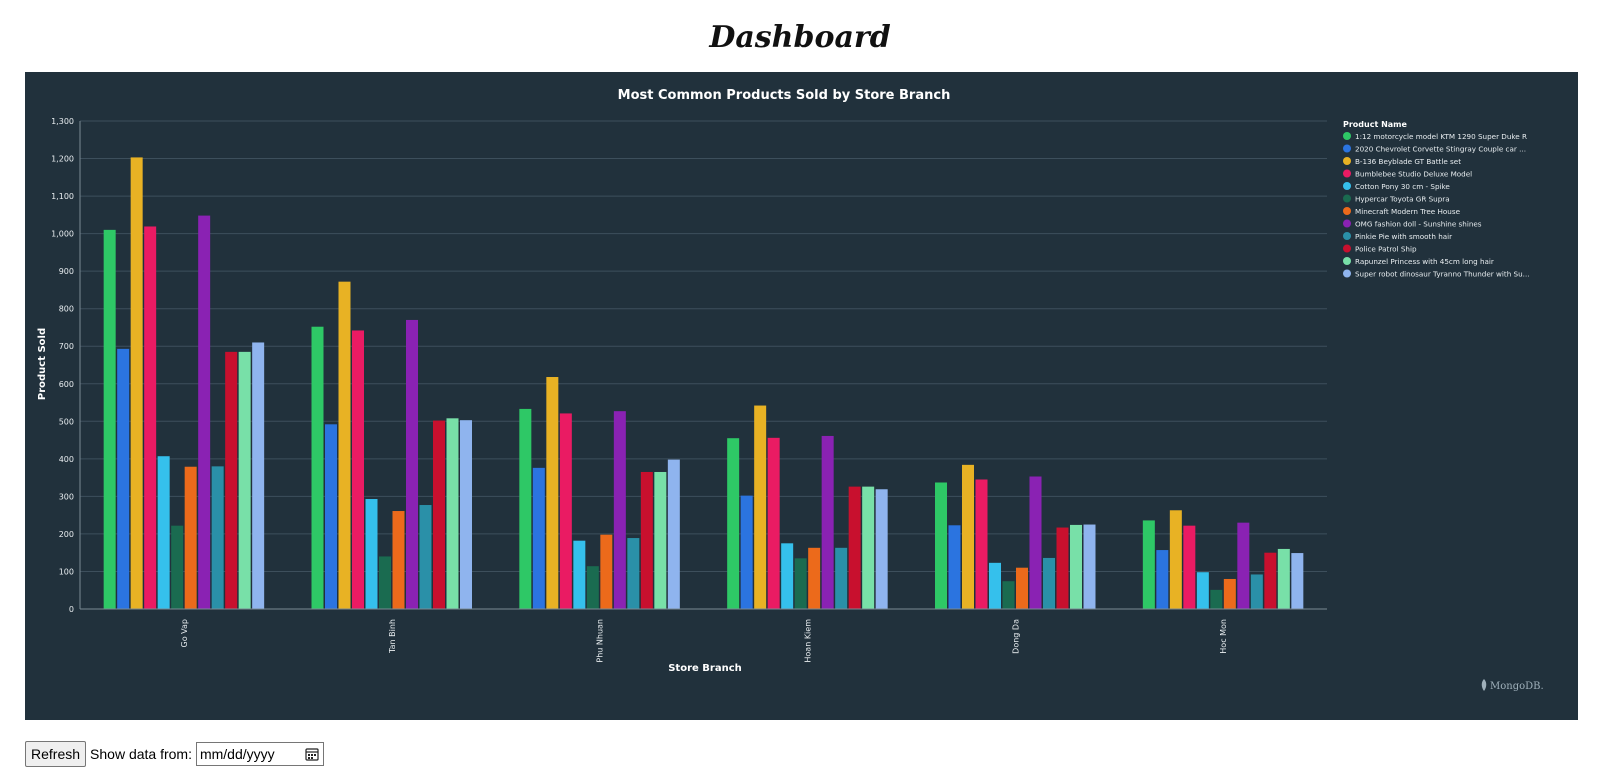  Describe the element at coordinates (1403, 236) in the screenshot. I see `legend-item-label: Pinkie Pie with smooth hair` at that location.